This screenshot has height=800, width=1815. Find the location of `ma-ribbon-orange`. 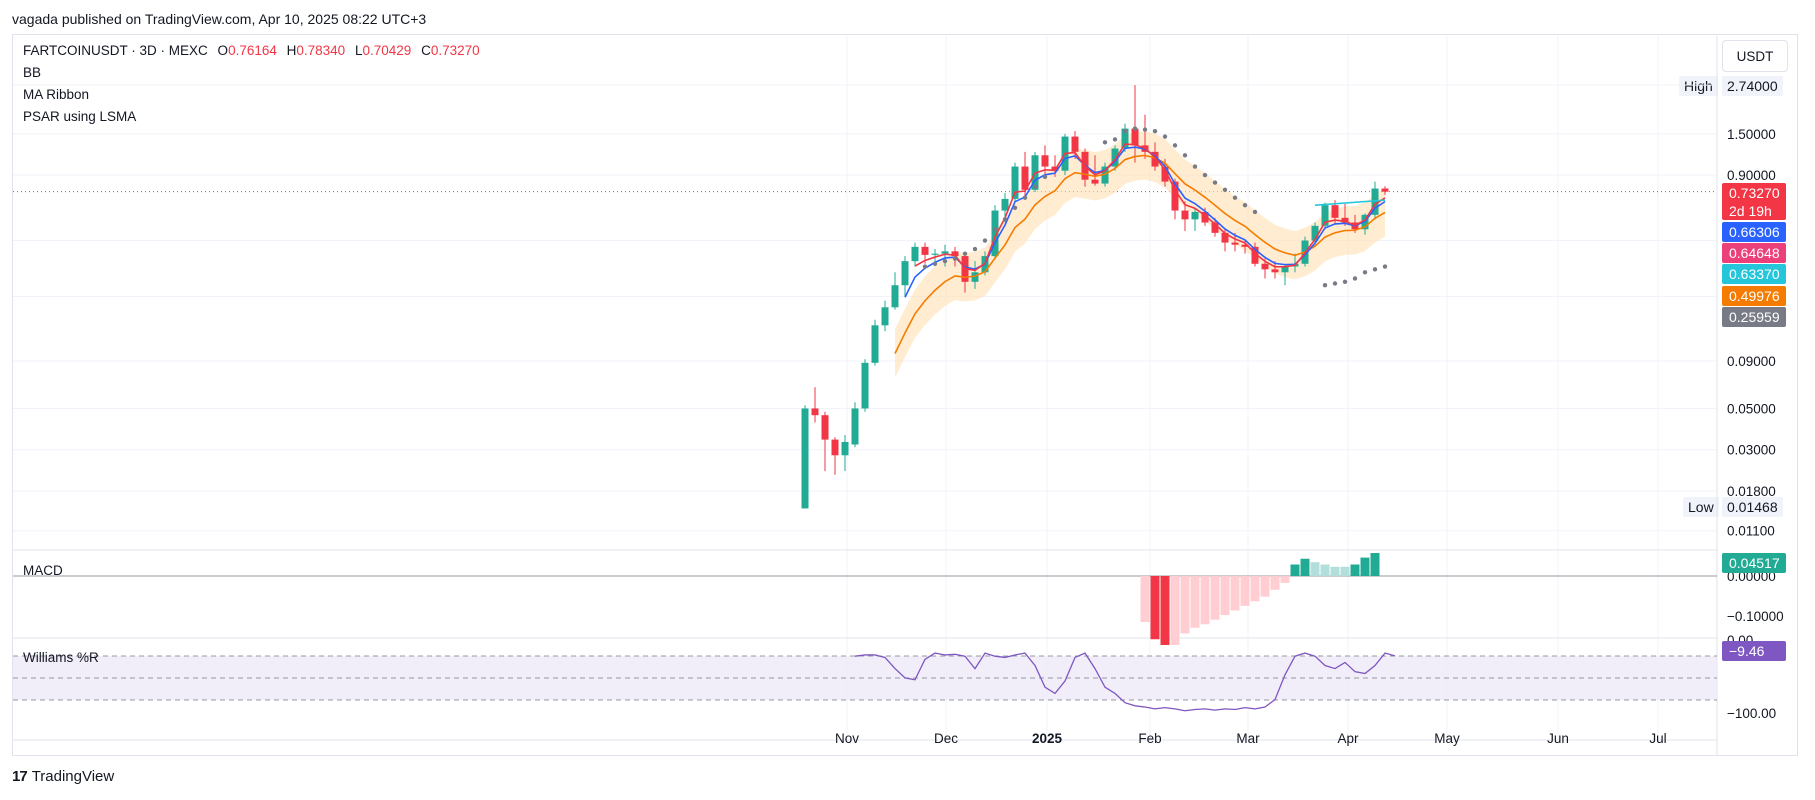

ma-ribbon-orange is located at coordinates (1140, 254).